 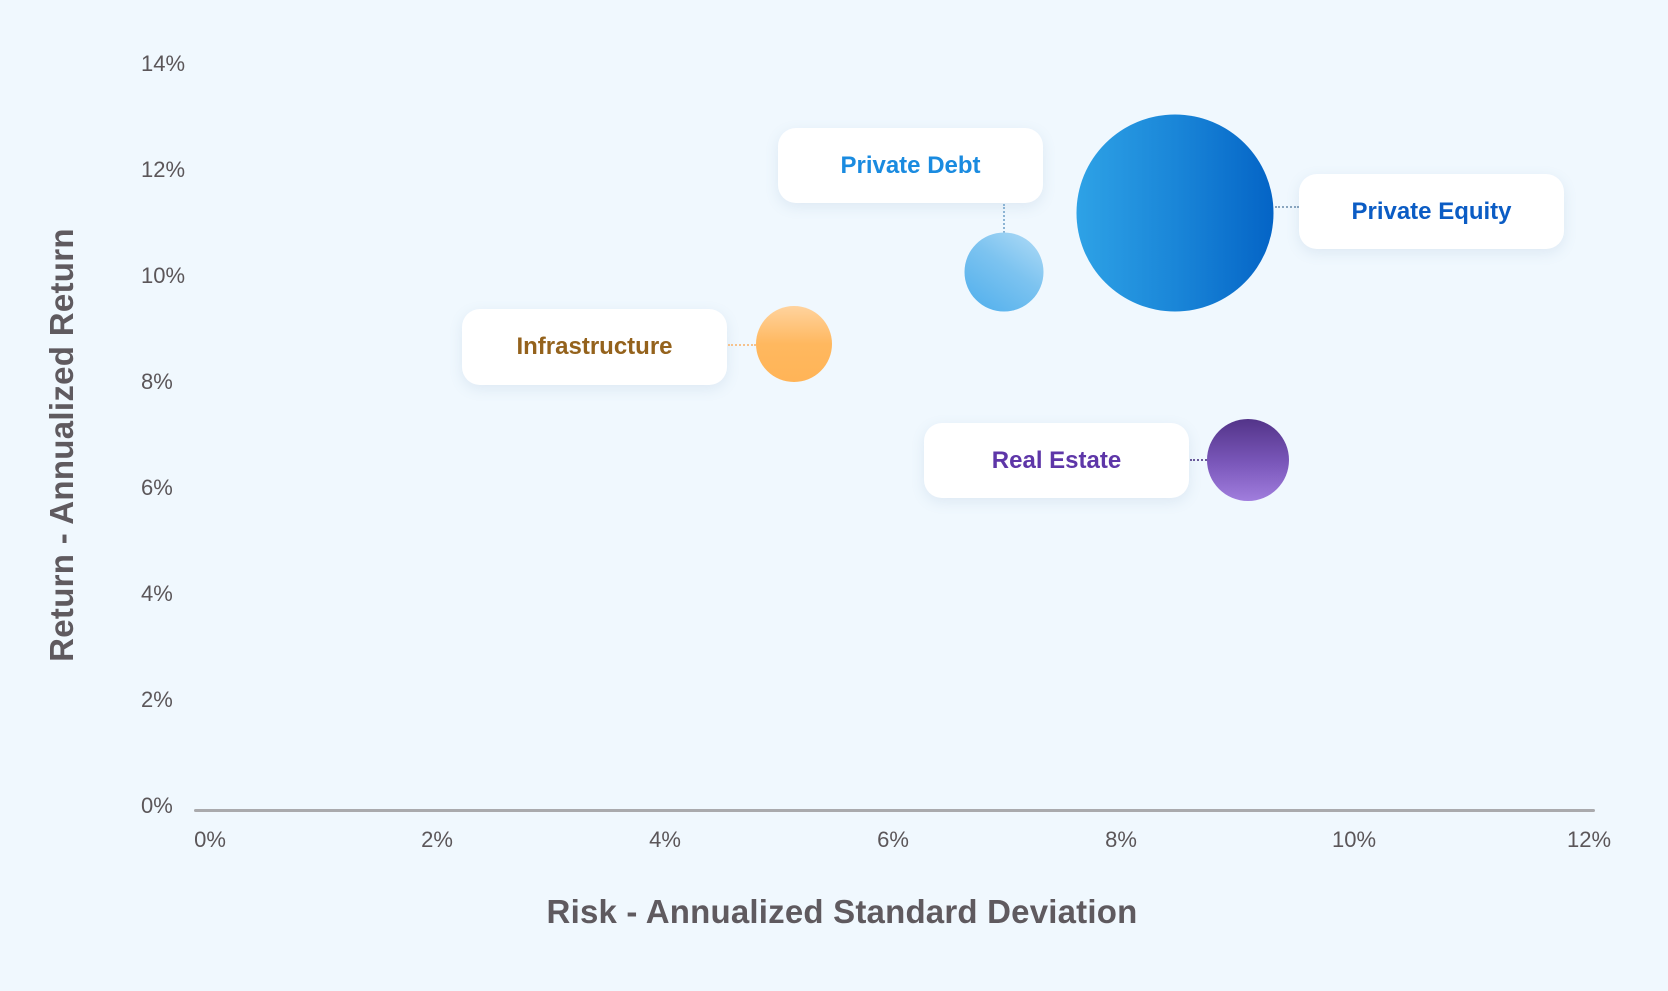 I want to click on y-tick-14: 14%, so click(x=163, y=63).